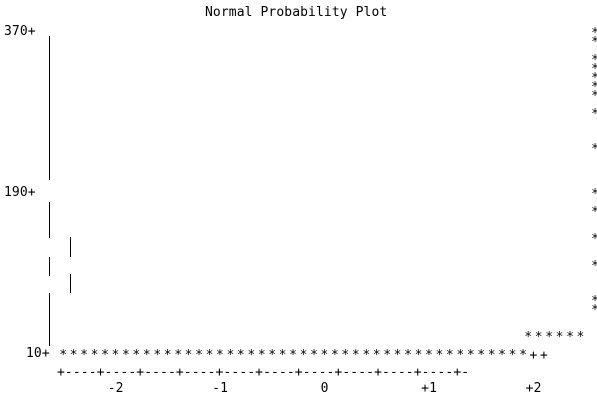  I want to click on x-tick-label-0: 0, so click(324, 388).